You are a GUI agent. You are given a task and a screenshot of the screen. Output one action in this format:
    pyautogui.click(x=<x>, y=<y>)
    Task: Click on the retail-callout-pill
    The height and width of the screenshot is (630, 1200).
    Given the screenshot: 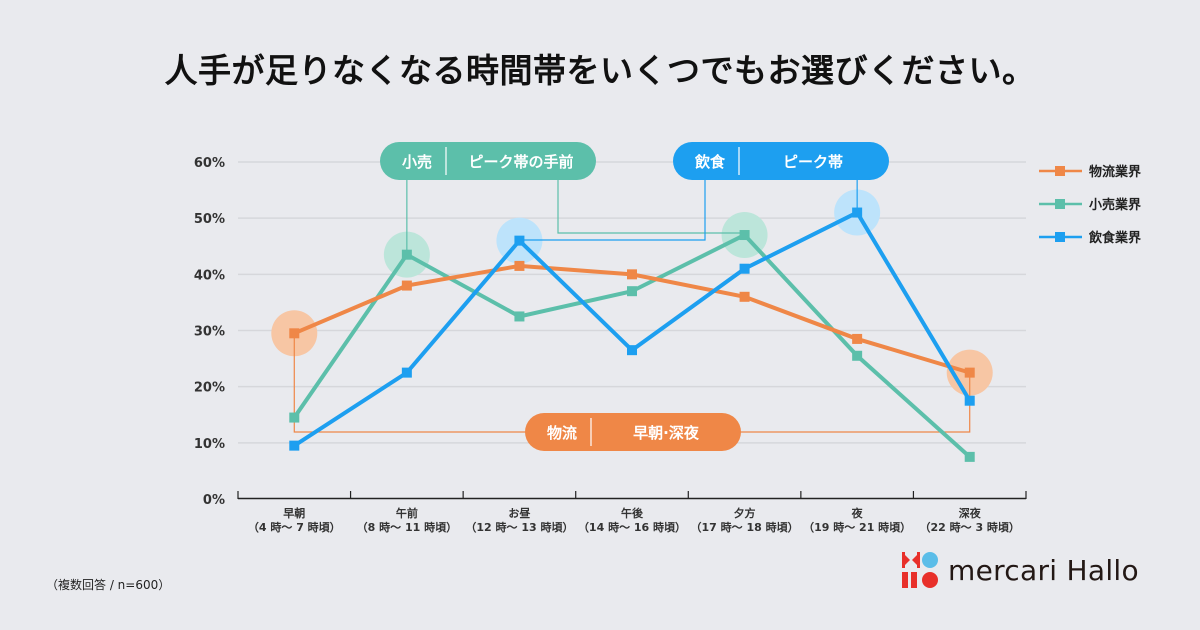 What is the action you would take?
    pyautogui.click(x=488, y=161)
    